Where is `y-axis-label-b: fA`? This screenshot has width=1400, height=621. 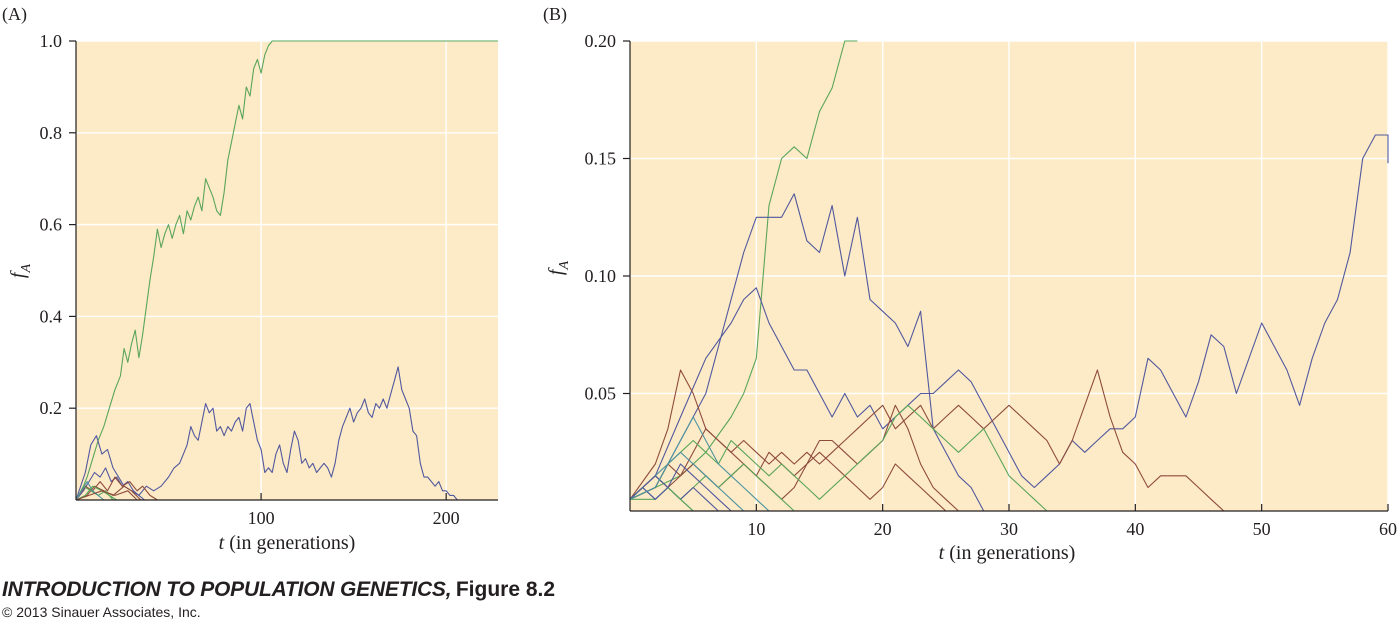 y-axis-label-b: fA is located at coordinates (558, 268).